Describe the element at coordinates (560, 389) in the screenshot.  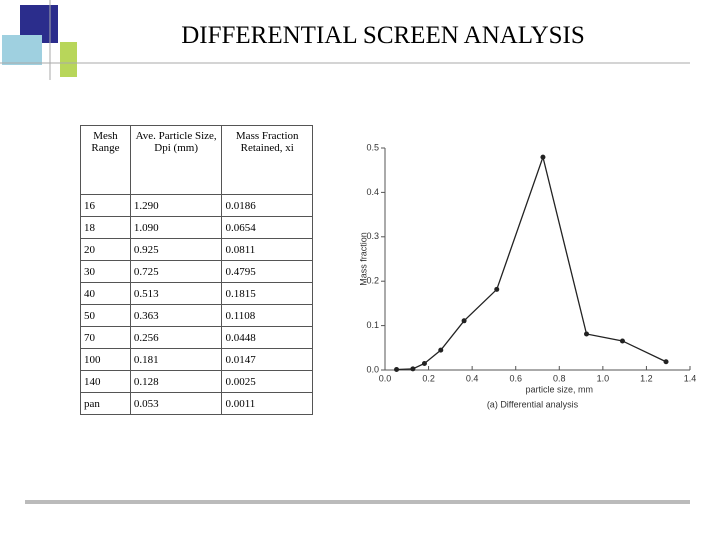
I see `x-axis-label: particle size, mm` at that location.